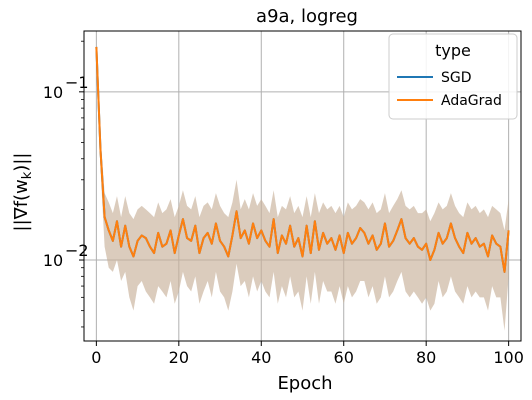 The image size is (532, 400). I want to click on x-tick-label-3: 60, so click(344, 357).